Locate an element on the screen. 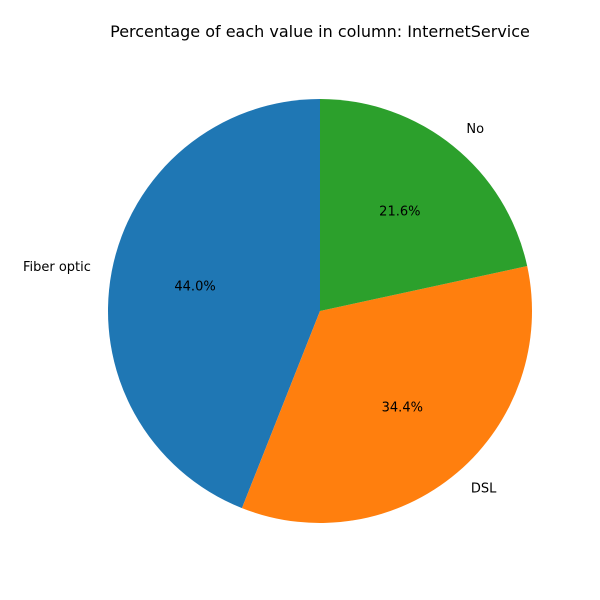 Image resolution: width=600 pixels, height=600 pixels. slice-label-dsl: DSL is located at coordinates (484, 488).